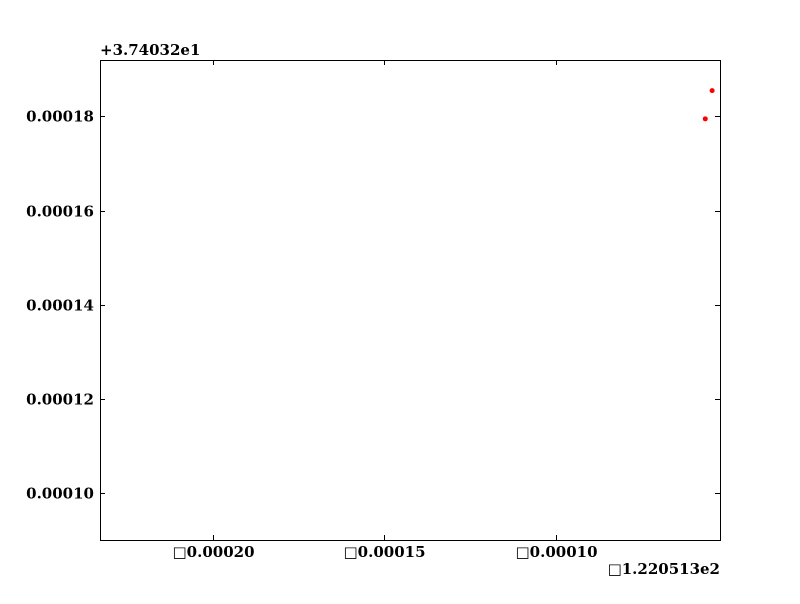  I want to click on y-tick-label: 0.00016, so click(60, 212).